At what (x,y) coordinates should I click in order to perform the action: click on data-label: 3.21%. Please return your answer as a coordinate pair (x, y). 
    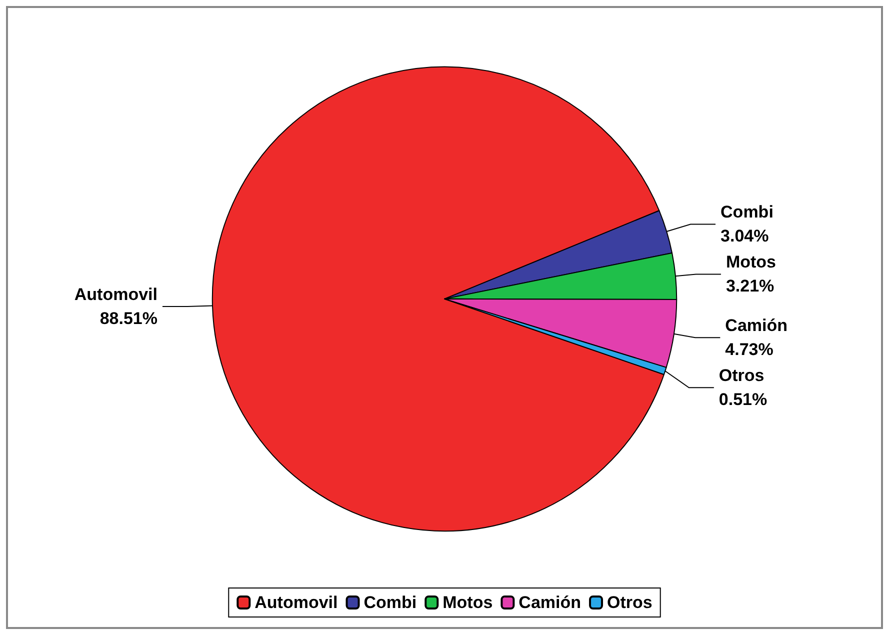
    Looking at the image, I should click on (750, 286).